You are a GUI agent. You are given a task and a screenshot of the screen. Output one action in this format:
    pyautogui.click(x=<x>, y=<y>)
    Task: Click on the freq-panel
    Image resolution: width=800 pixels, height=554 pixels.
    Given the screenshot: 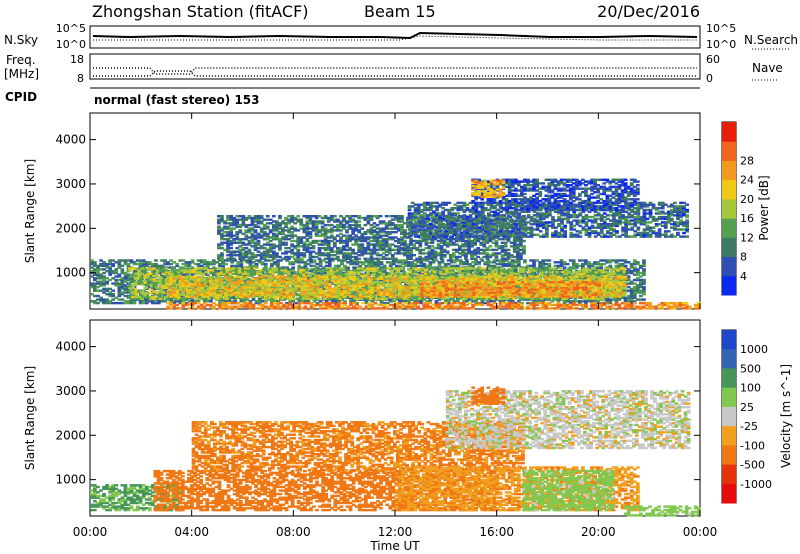 What is the action you would take?
    pyautogui.click(x=395, y=66)
    